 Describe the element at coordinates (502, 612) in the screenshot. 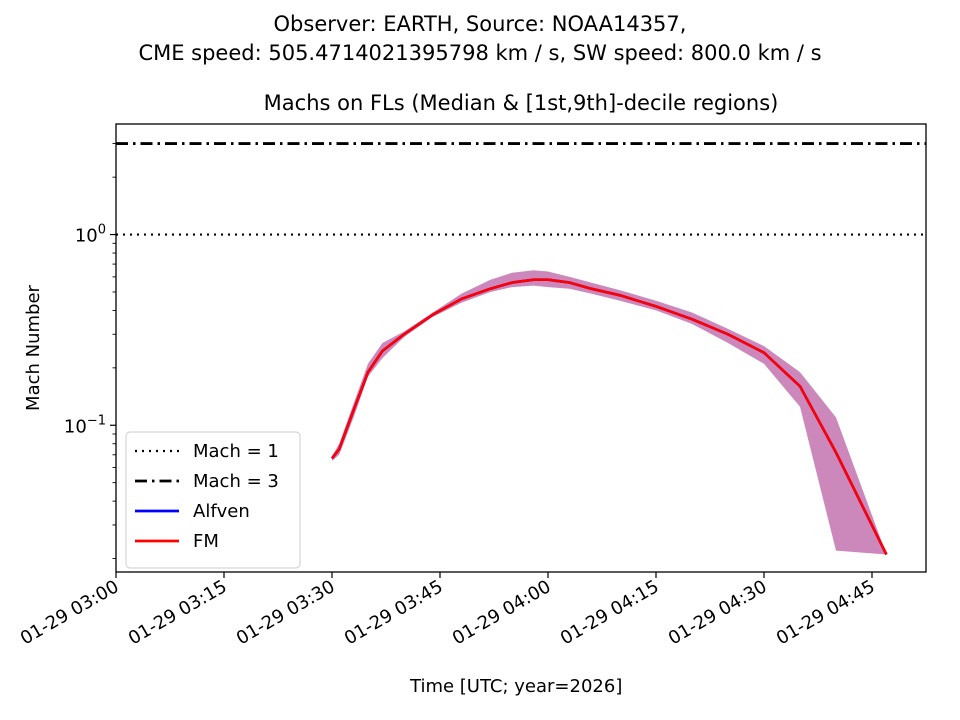

I see `x-tick-label: 01-29 04:00` at that location.